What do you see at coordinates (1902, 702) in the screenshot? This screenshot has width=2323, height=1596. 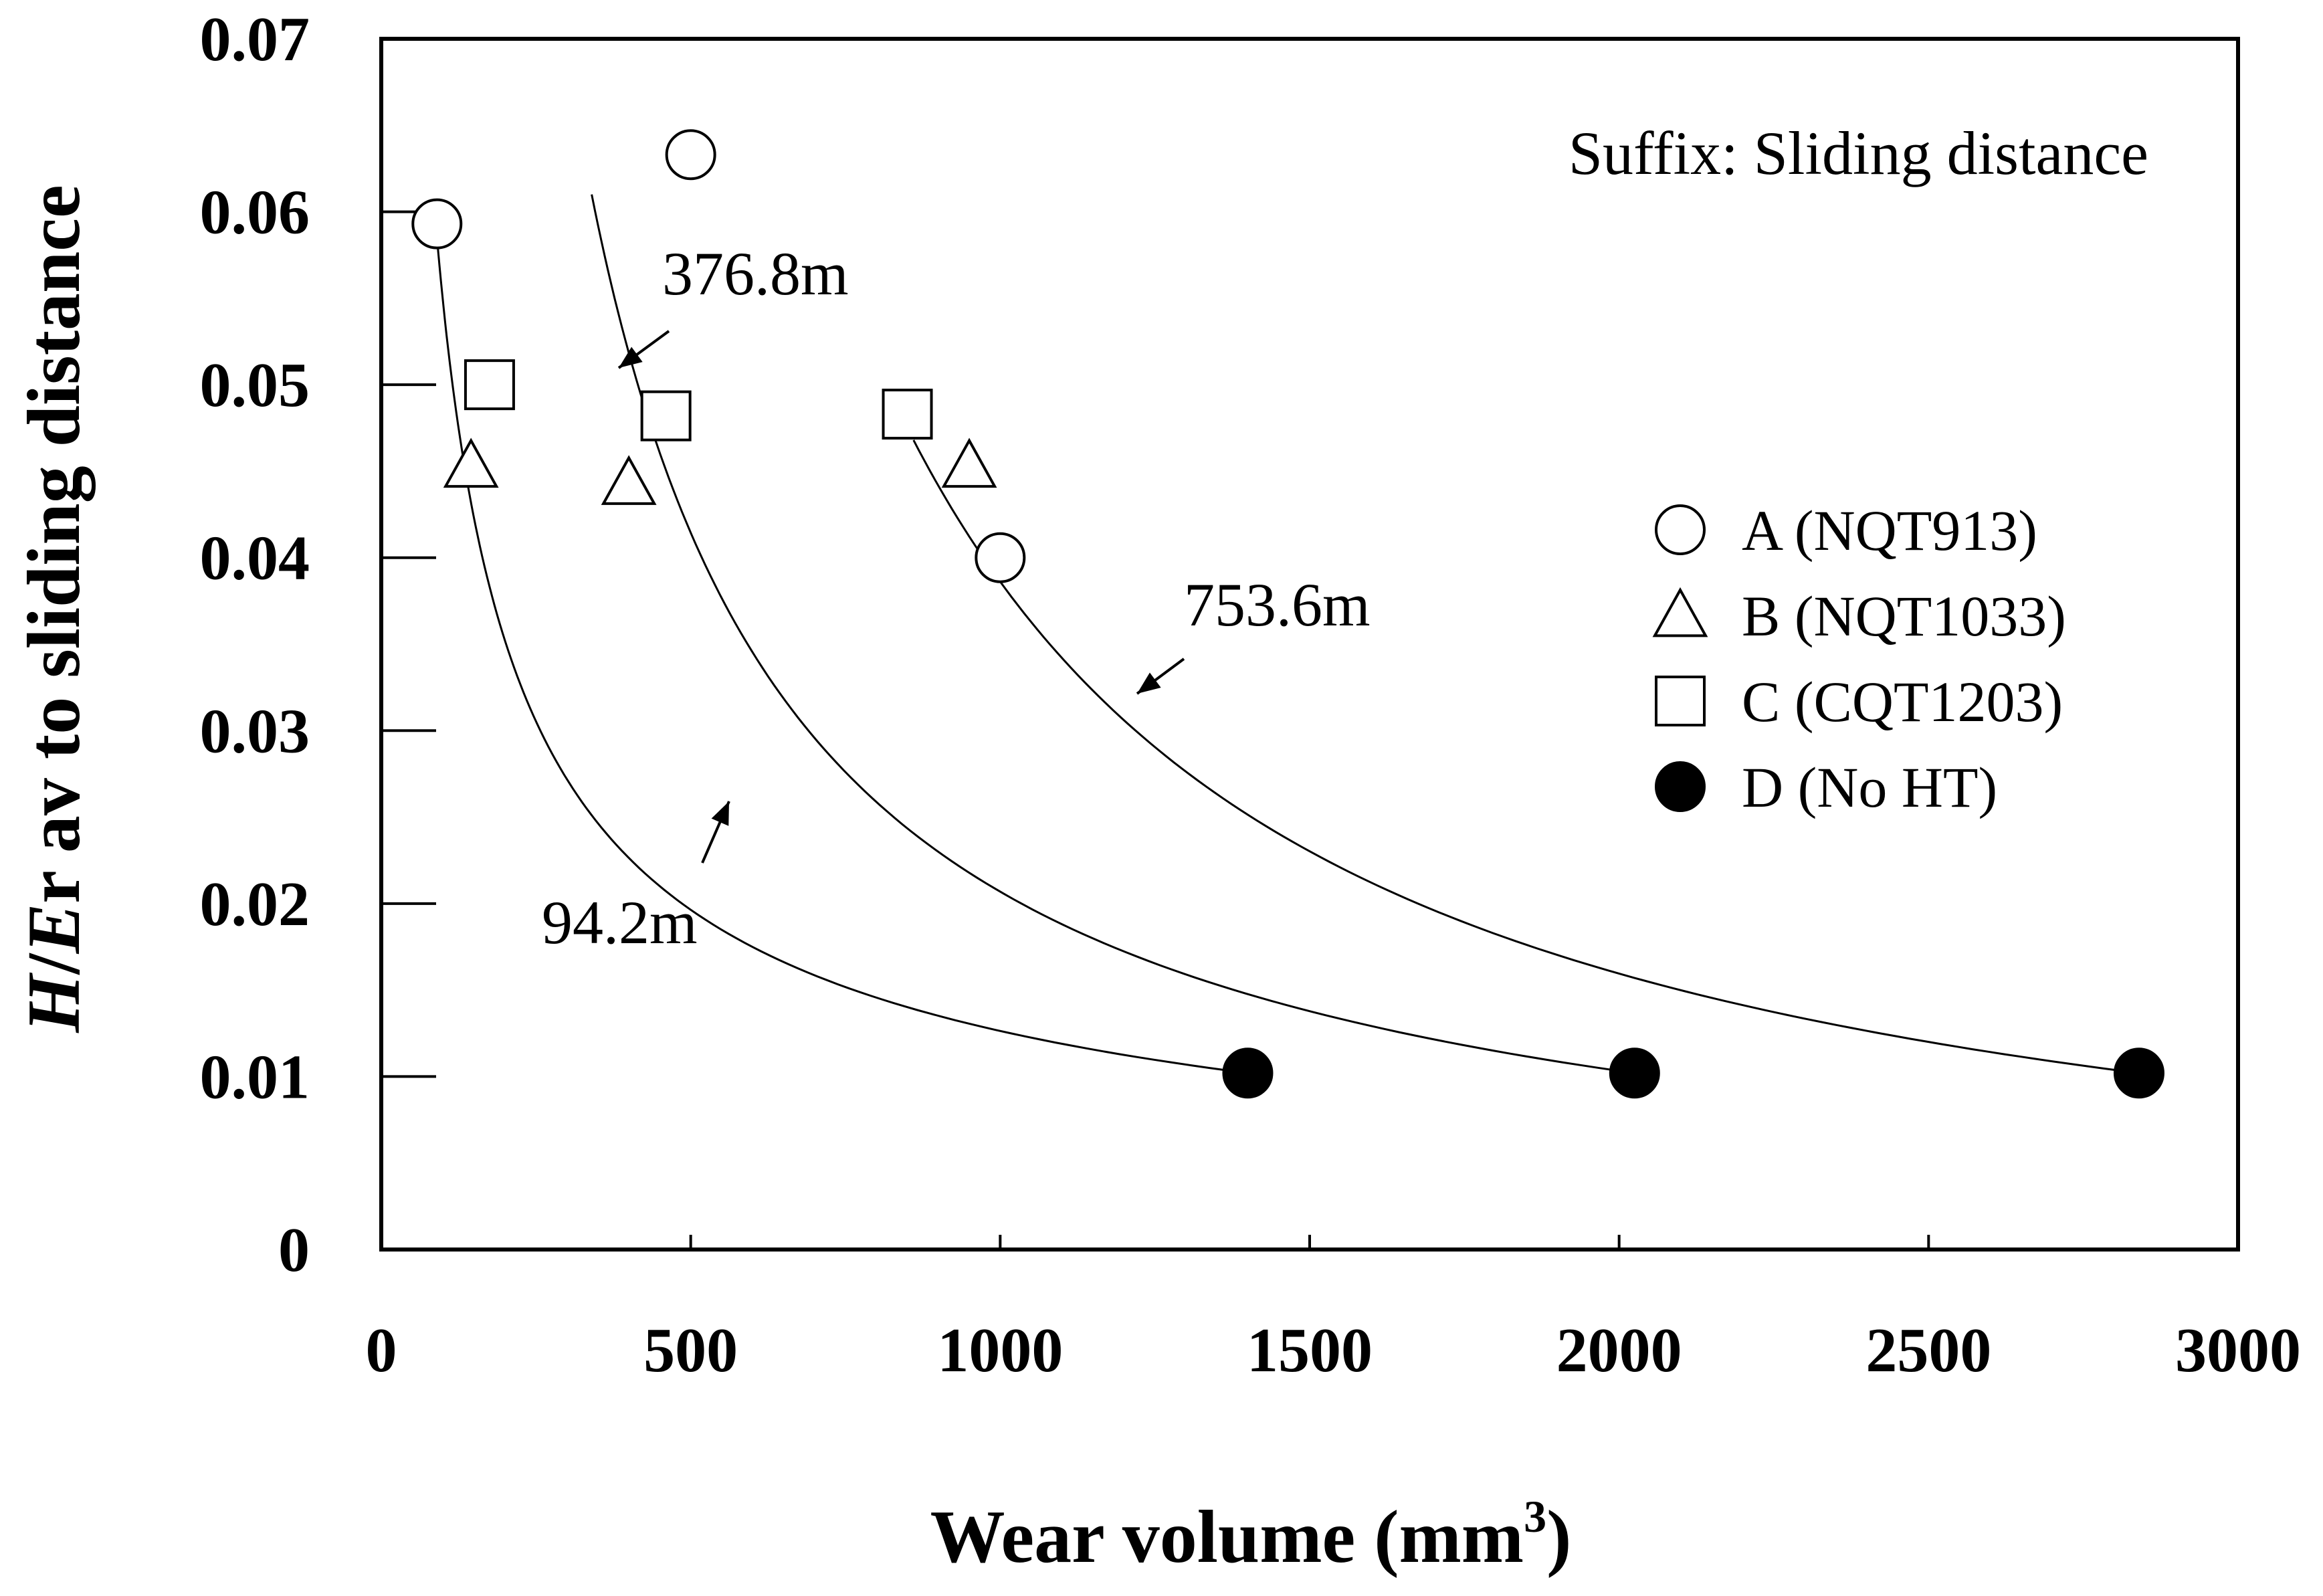 I see `legend-label: C (CQT1203)` at bounding box center [1902, 702].